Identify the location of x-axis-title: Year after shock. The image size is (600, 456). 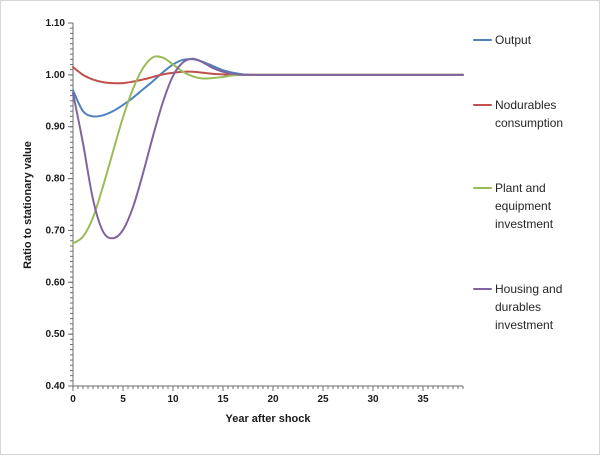
(268, 419).